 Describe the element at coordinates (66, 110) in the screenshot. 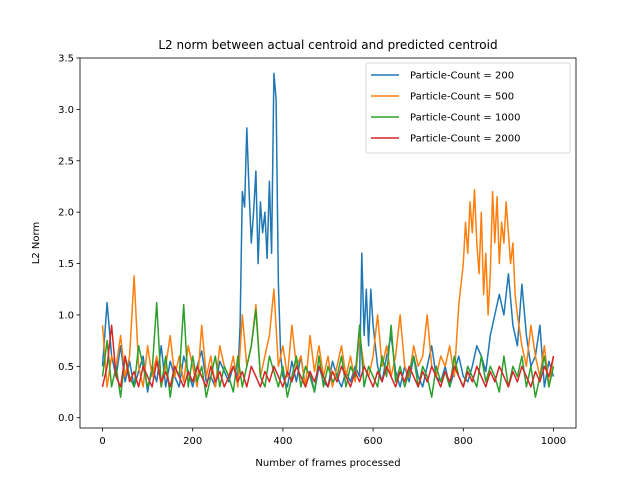

I see `y-tick-label: 3.0` at that location.